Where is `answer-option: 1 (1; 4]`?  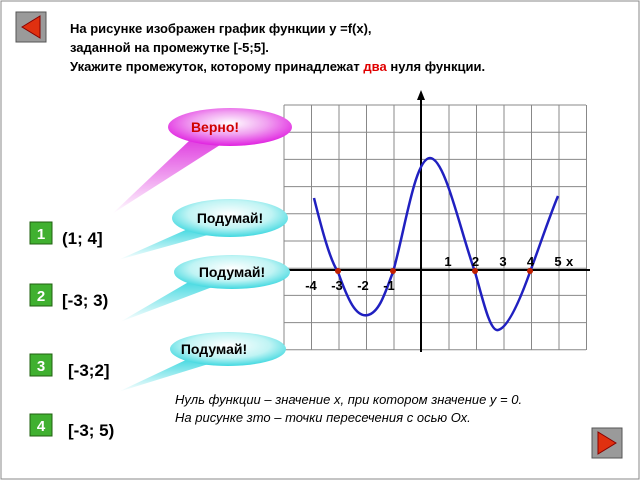 answer-option: 1 (1; 4] is located at coordinates (66, 234).